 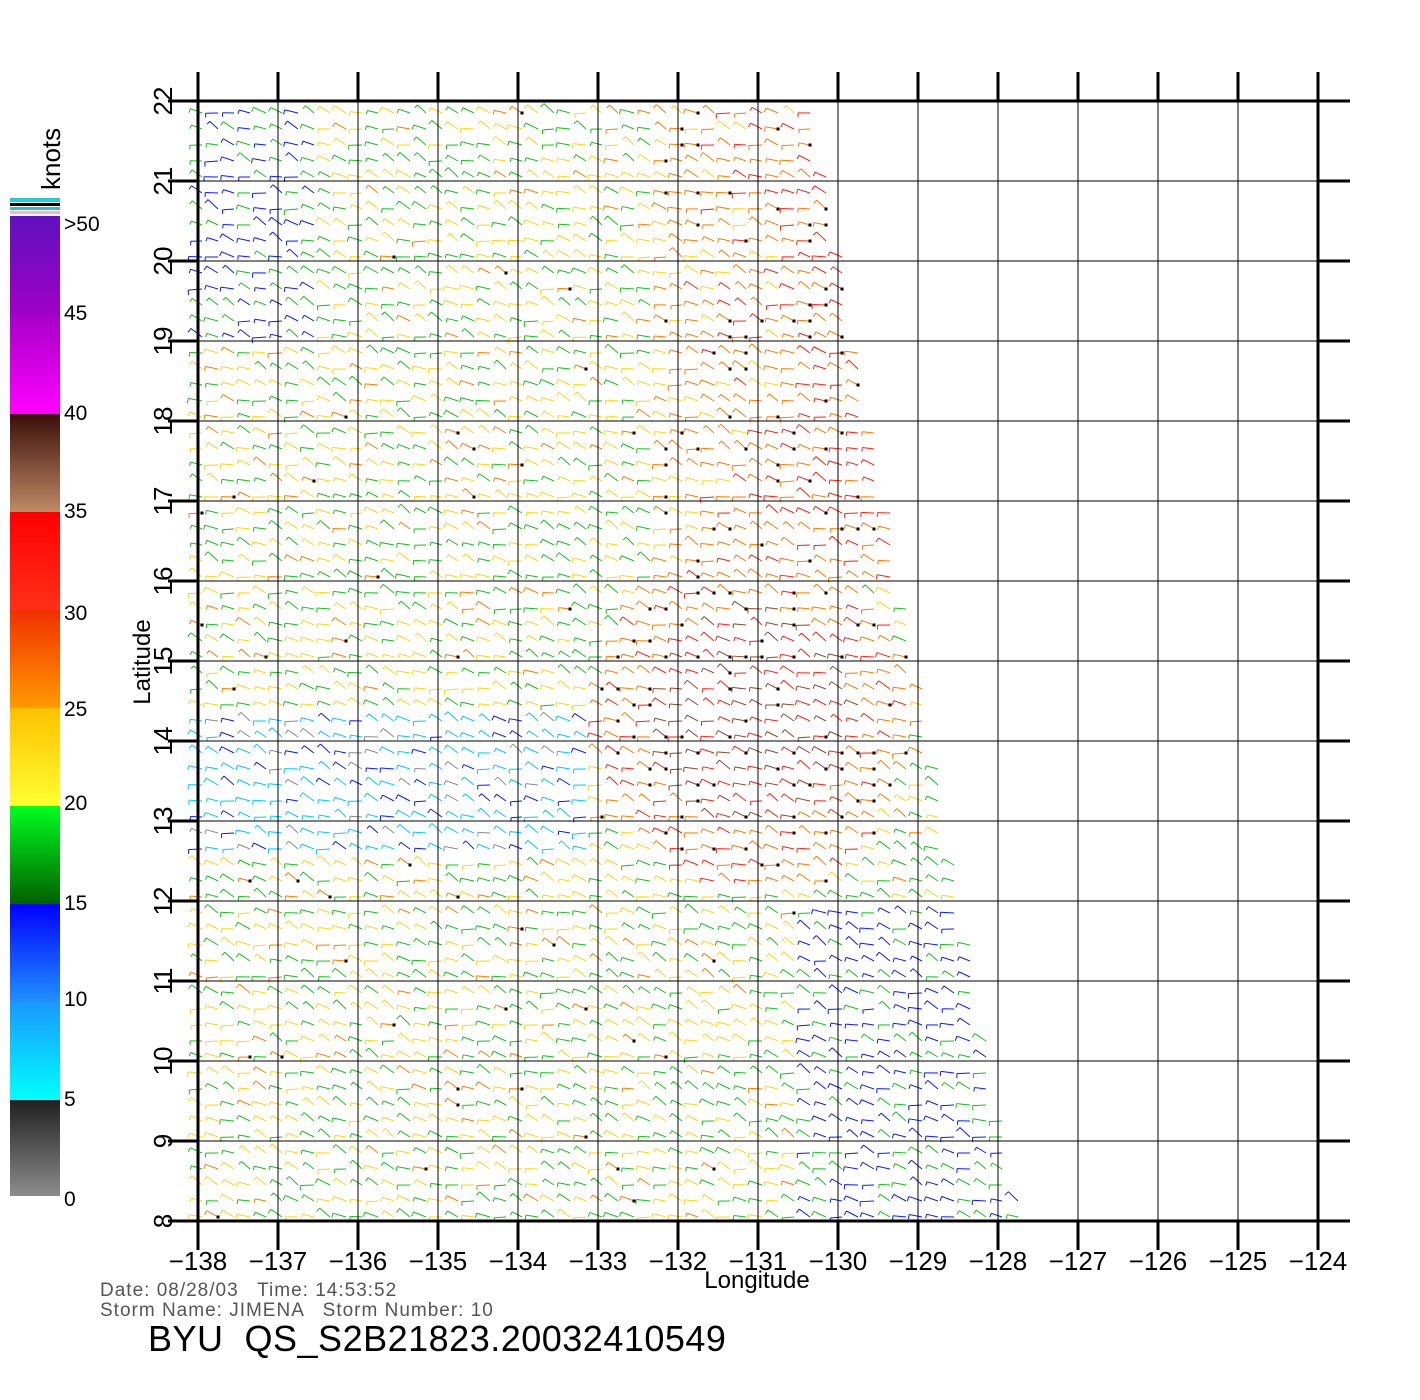 I want to click on colorbar-label: 25, so click(x=75, y=709).